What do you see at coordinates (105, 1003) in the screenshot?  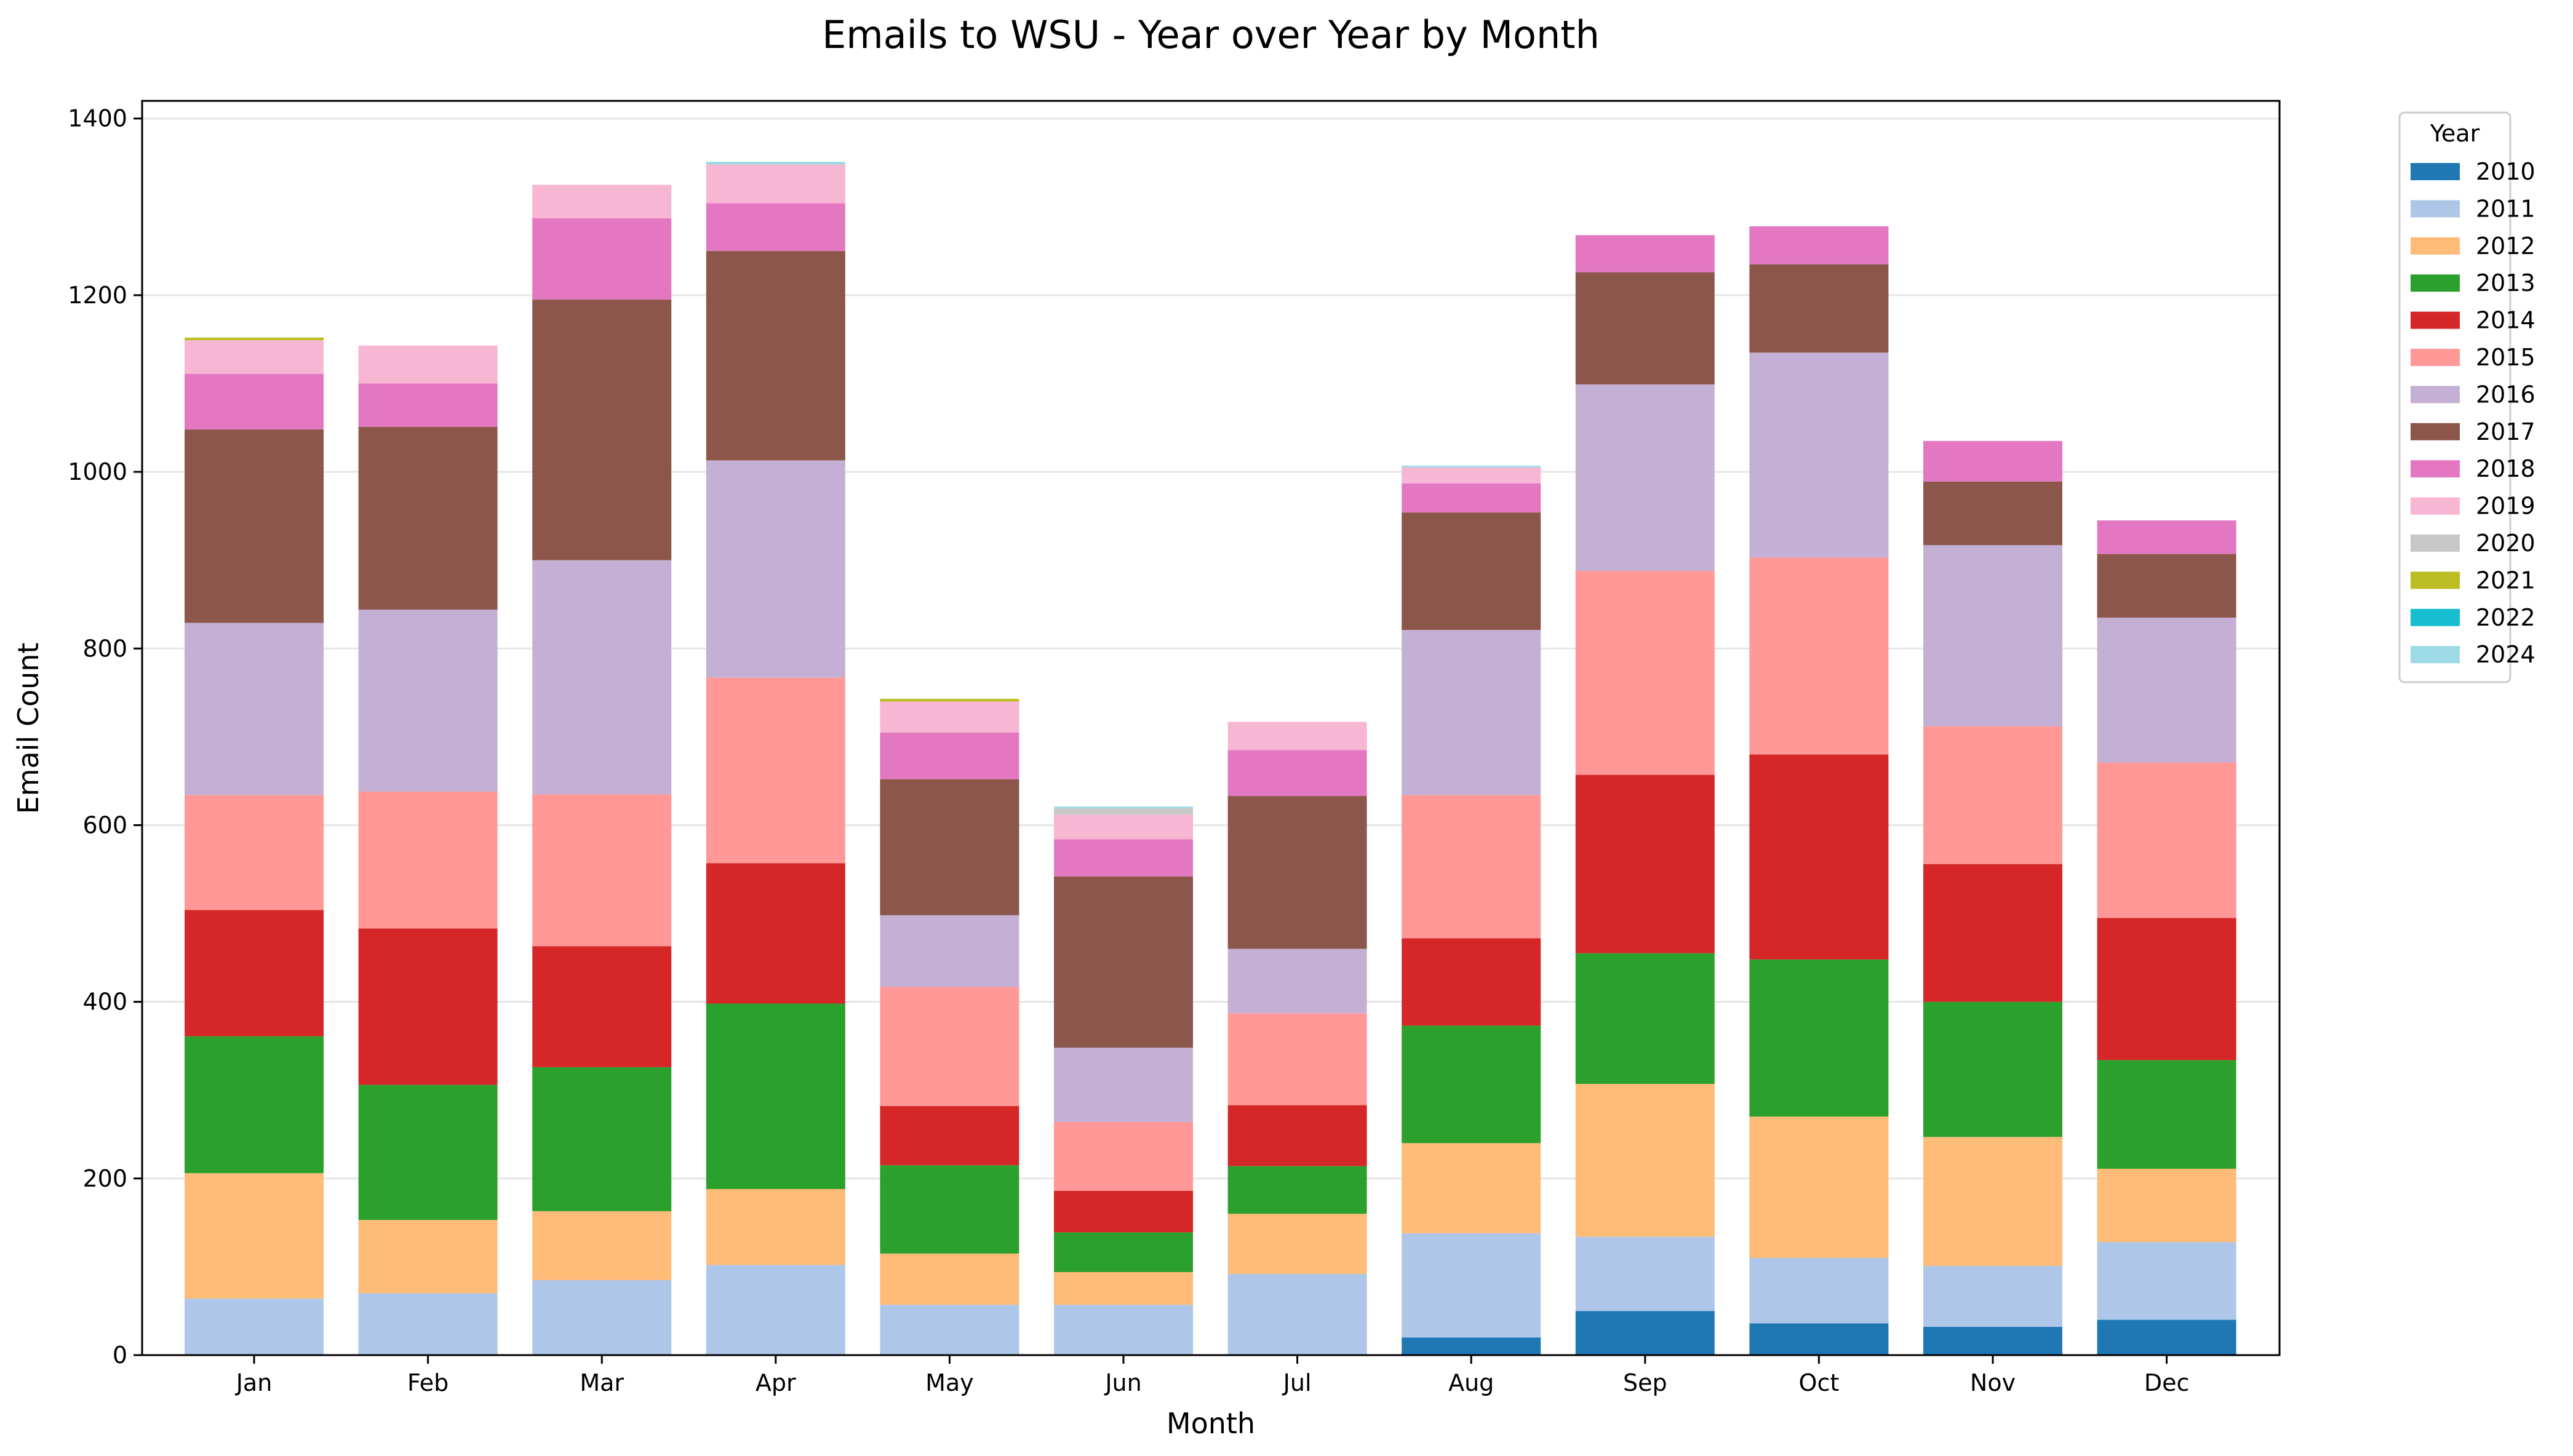 I see `y-tick-label: 400` at bounding box center [105, 1003].